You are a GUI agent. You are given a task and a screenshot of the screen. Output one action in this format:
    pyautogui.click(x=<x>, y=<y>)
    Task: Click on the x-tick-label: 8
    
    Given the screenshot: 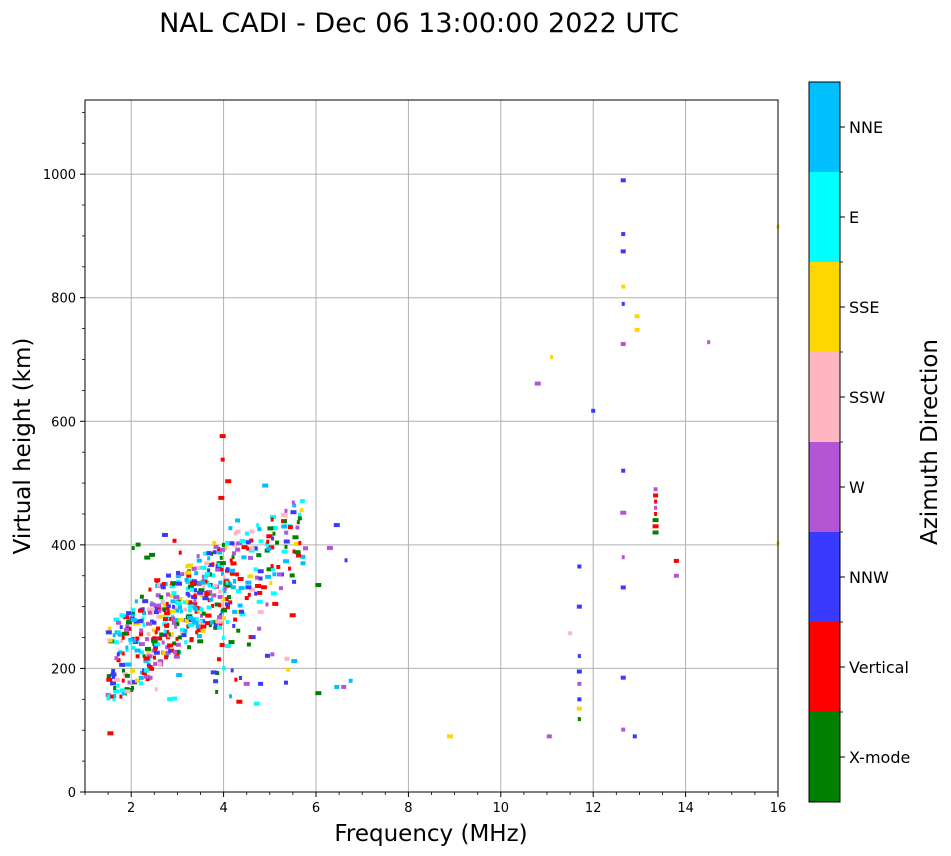 What is the action you would take?
    pyautogui.click(x=408, y=808)
    